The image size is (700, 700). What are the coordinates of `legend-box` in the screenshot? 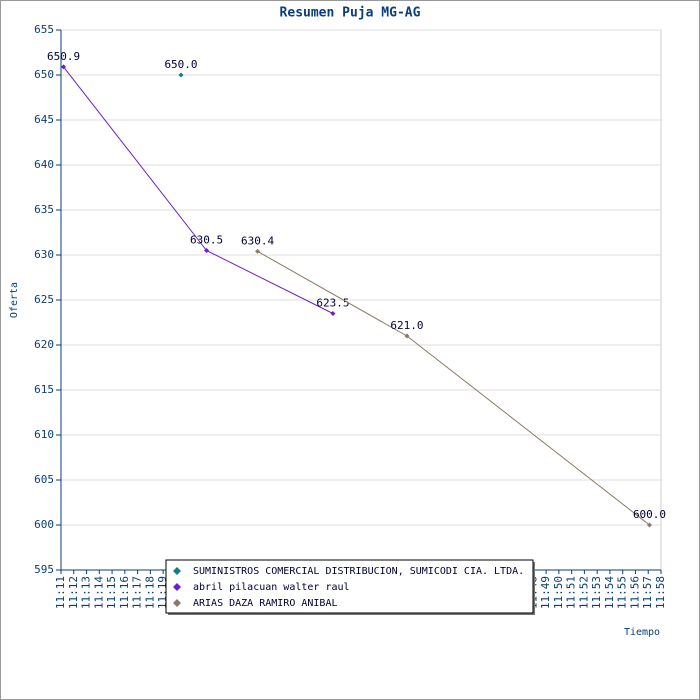 It's located at (349, 586).